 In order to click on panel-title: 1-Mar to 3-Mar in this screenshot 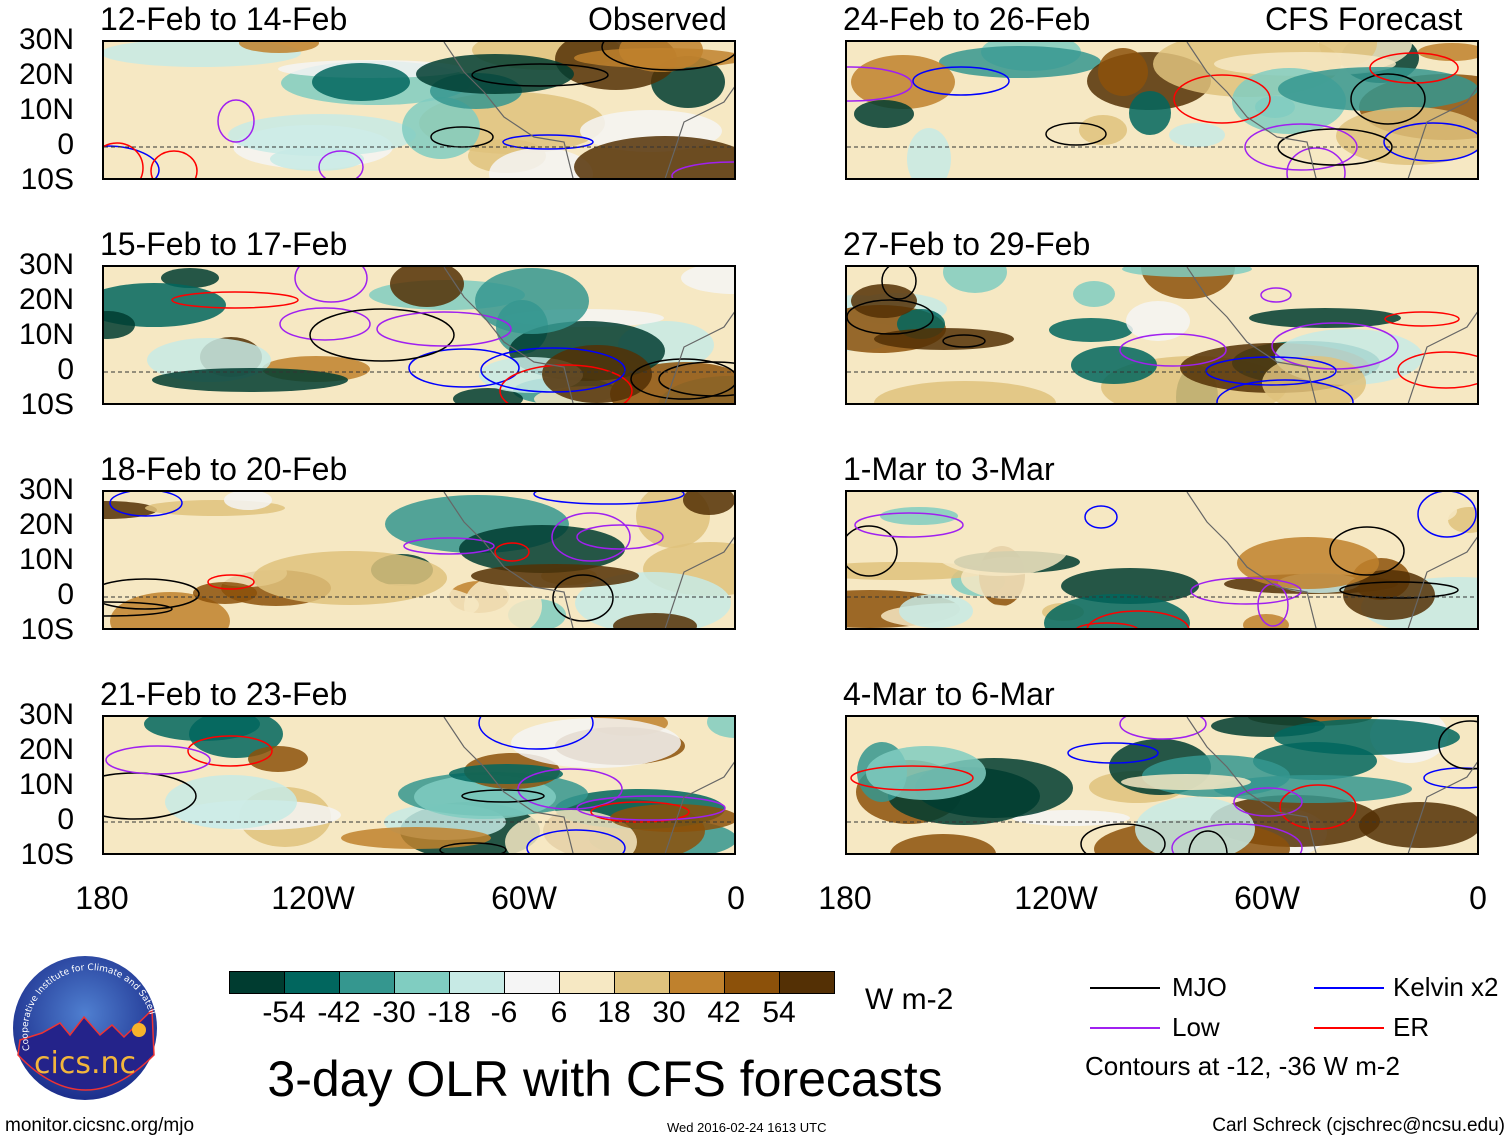, I will do `click(949, 469)`.